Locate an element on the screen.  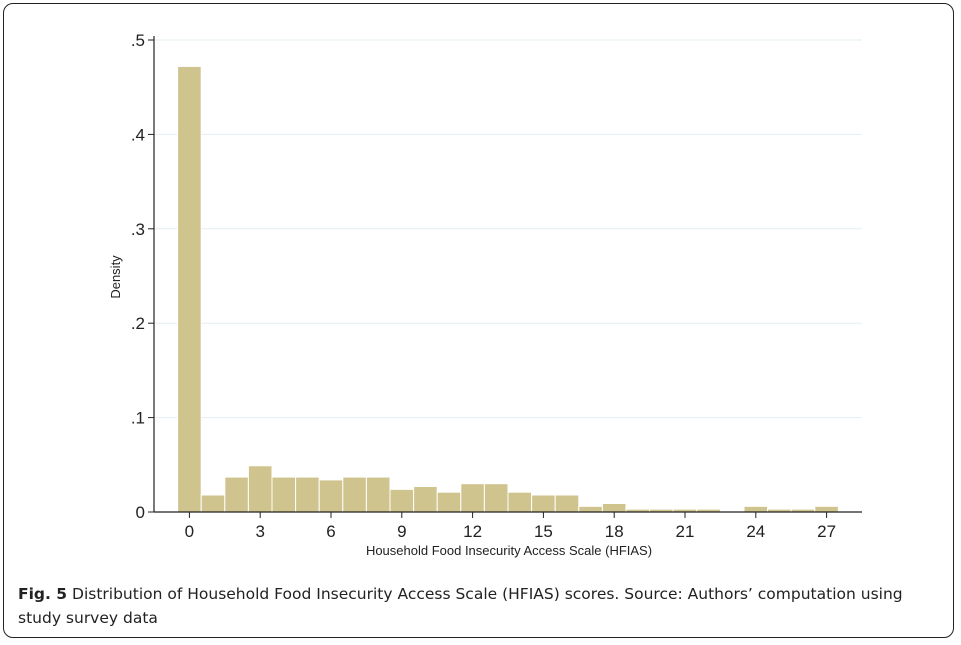
y-tick-label: 0 is located at coordinates (140, 512).